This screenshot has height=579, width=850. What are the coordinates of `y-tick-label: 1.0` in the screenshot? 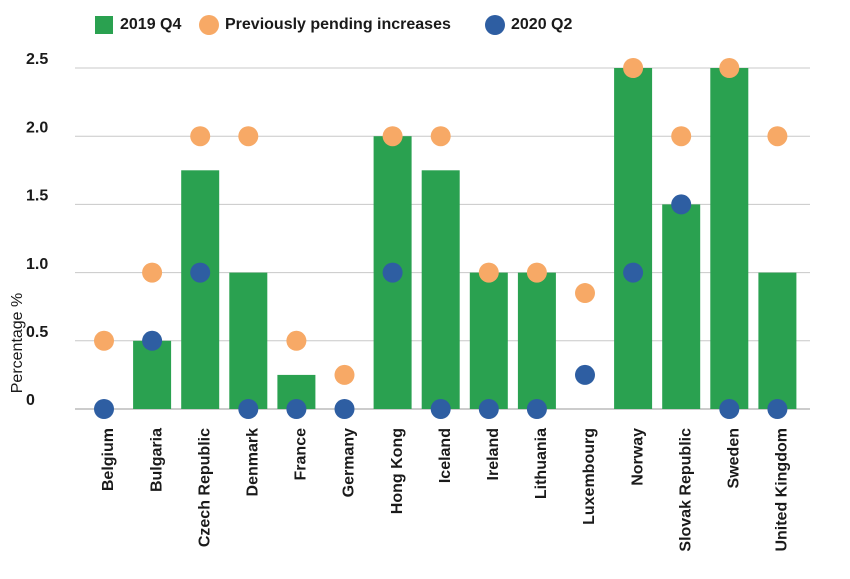 It's located at (37, 264).